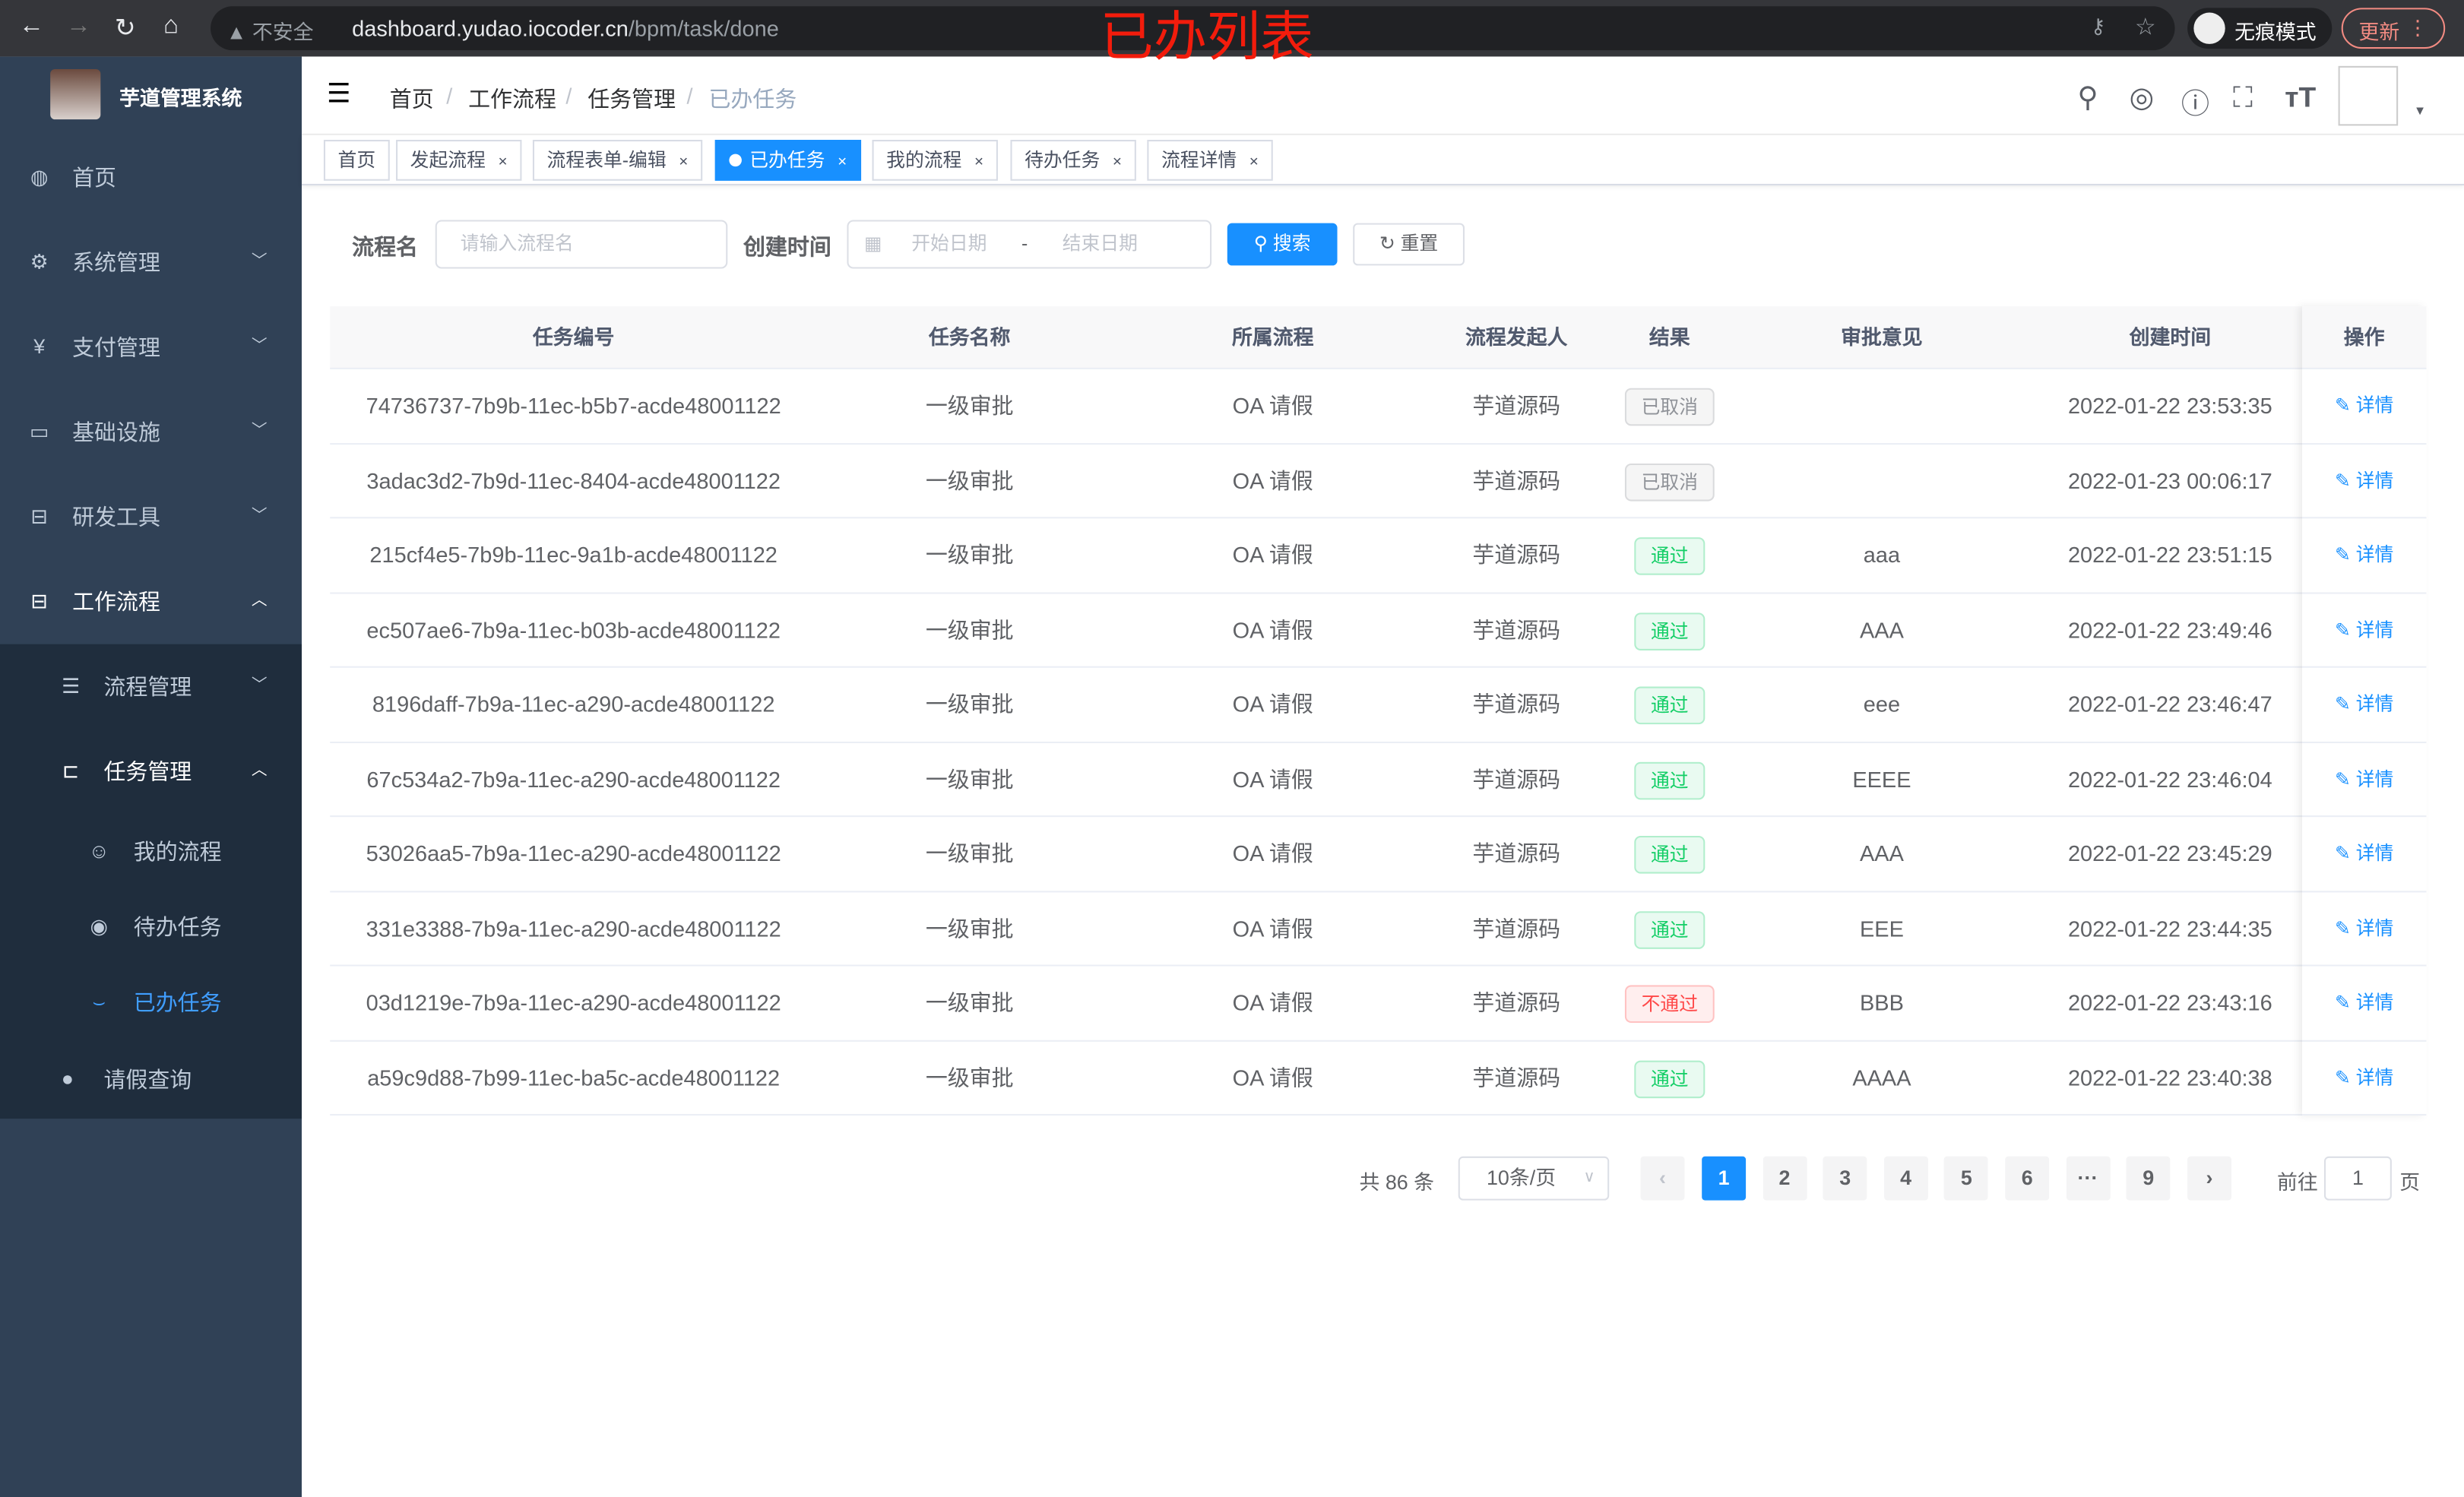 The height and width of the screenshot is (1497, 2464). What do you see at coordinates (2301, 97) in the screenshot?
I see `font-size-icon: ᴛT` at bounding box center [2301, 97].